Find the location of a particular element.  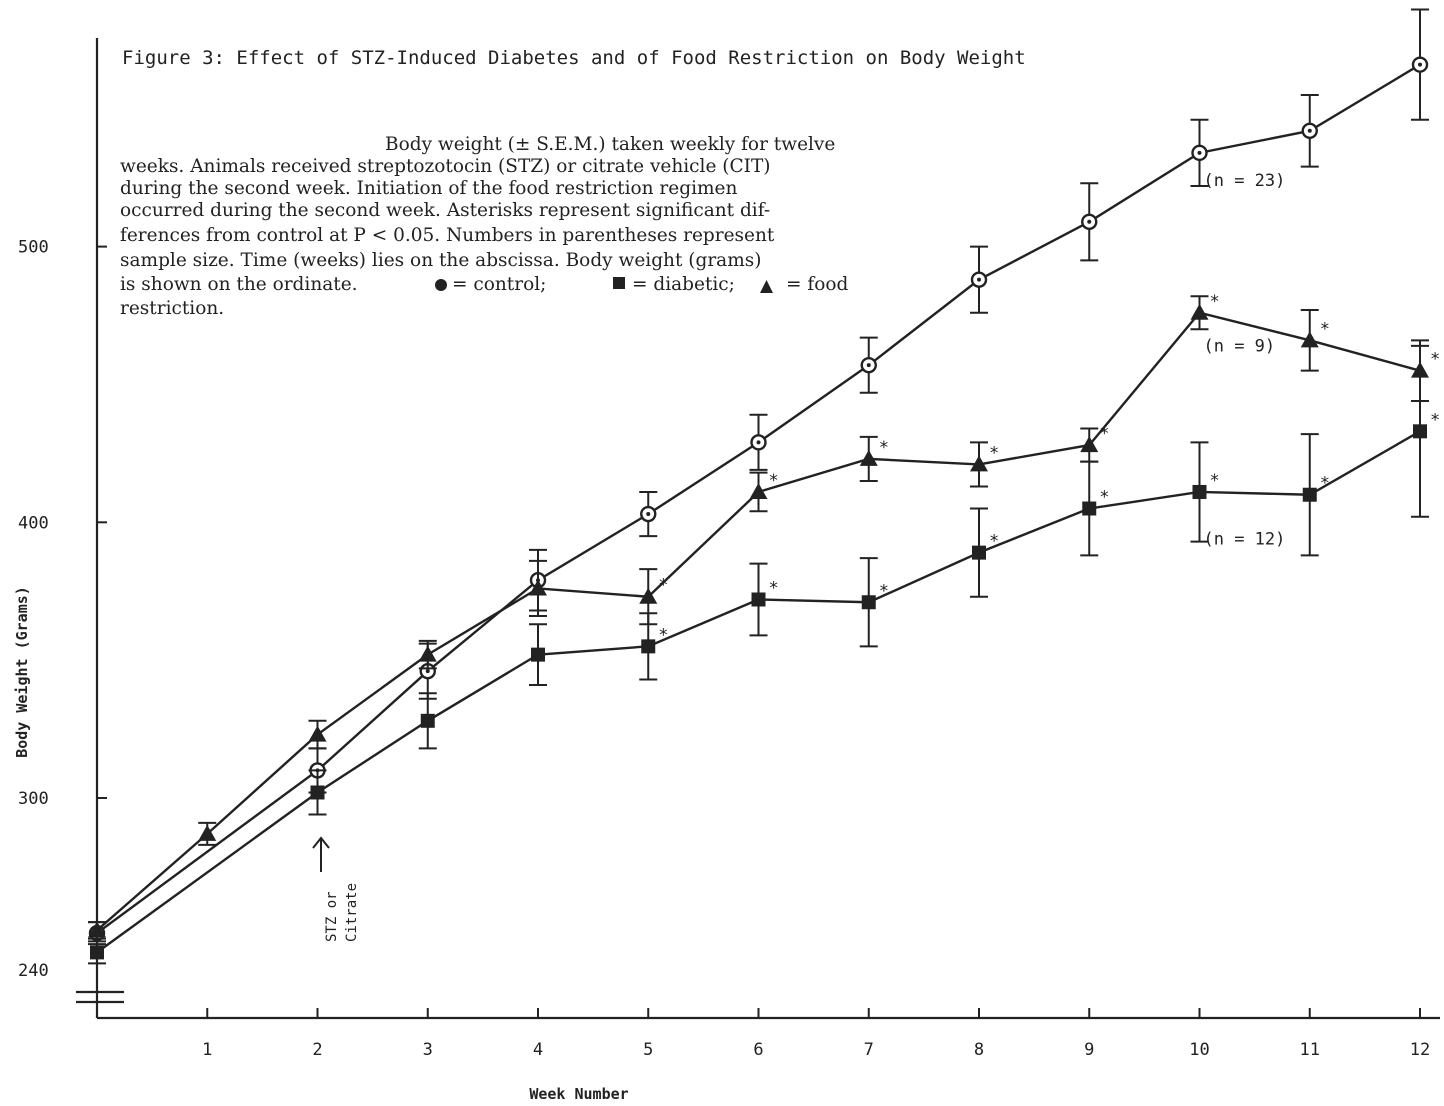

x-tick-label: 5 is located at coordinates (648, 1050).